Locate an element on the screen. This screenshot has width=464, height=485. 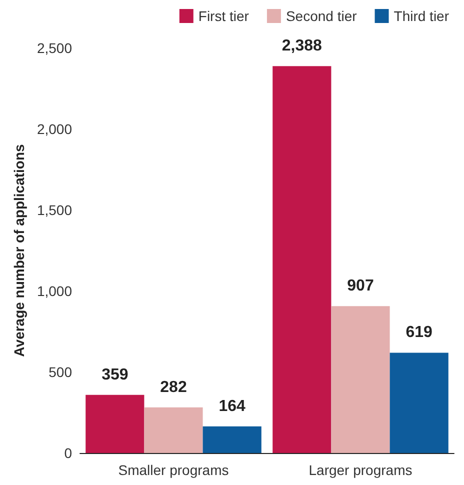
data-label: 2,388 is located at coordinates (302, 46).